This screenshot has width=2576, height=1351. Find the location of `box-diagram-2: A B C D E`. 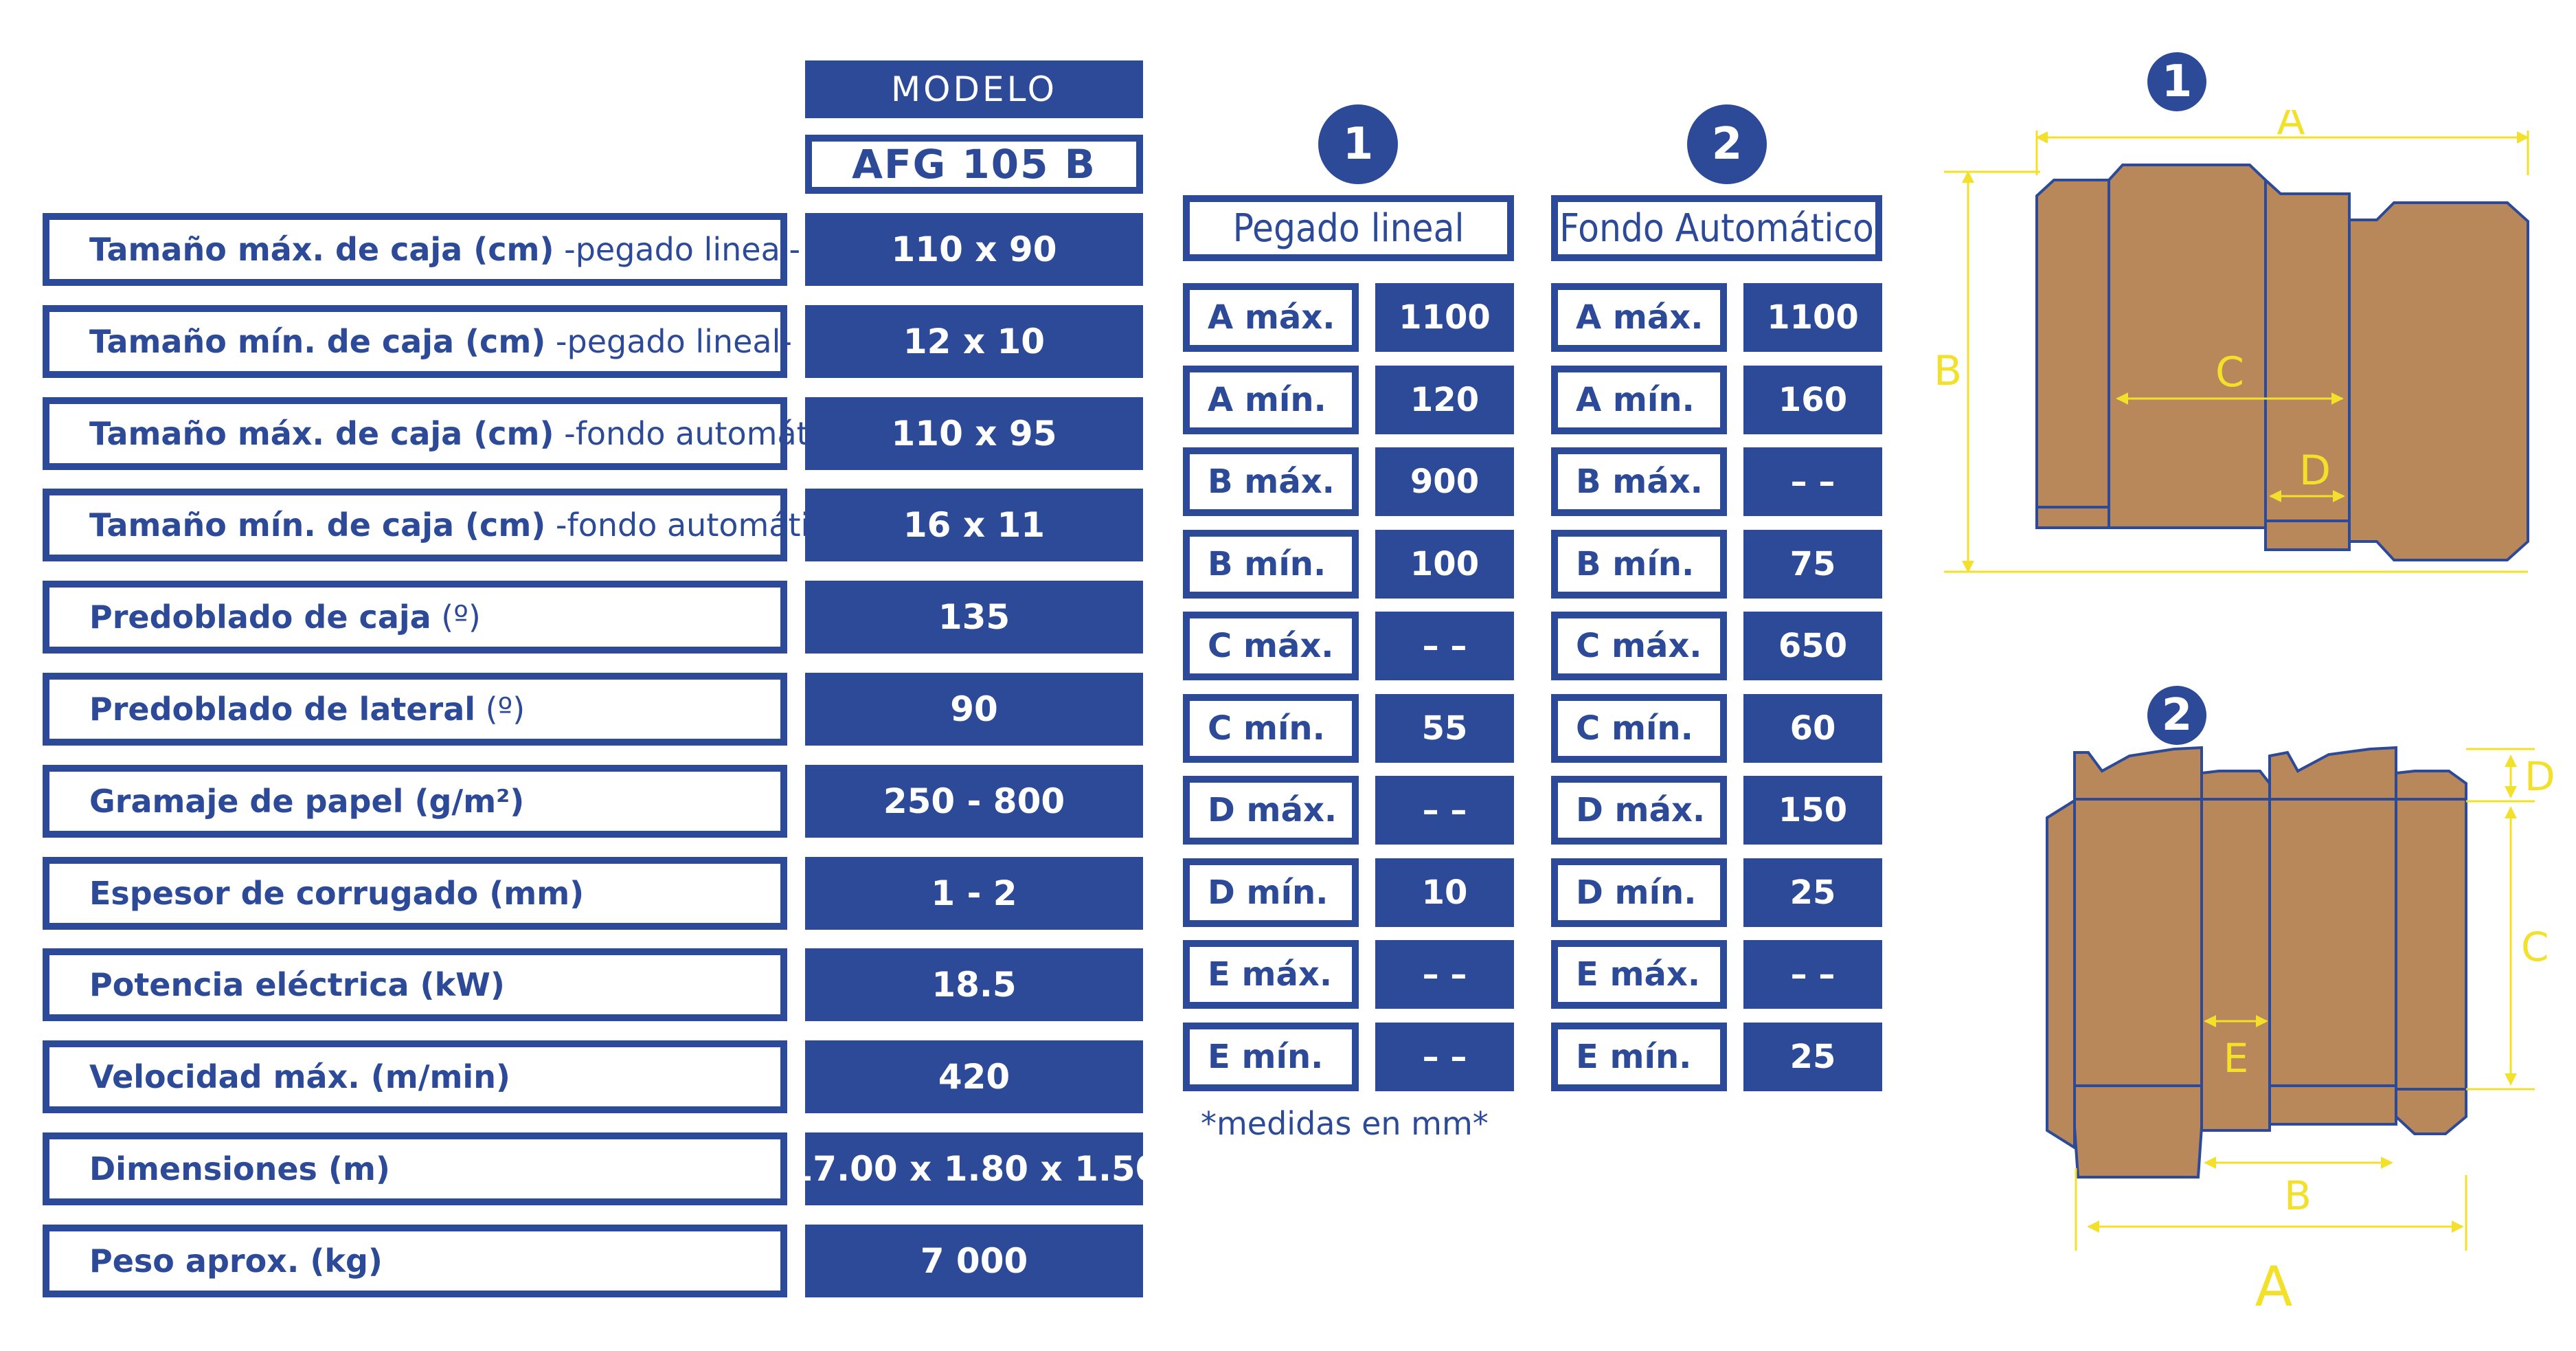

box-diagram-2: A B C D E is located at coordinates (2300, 1032).